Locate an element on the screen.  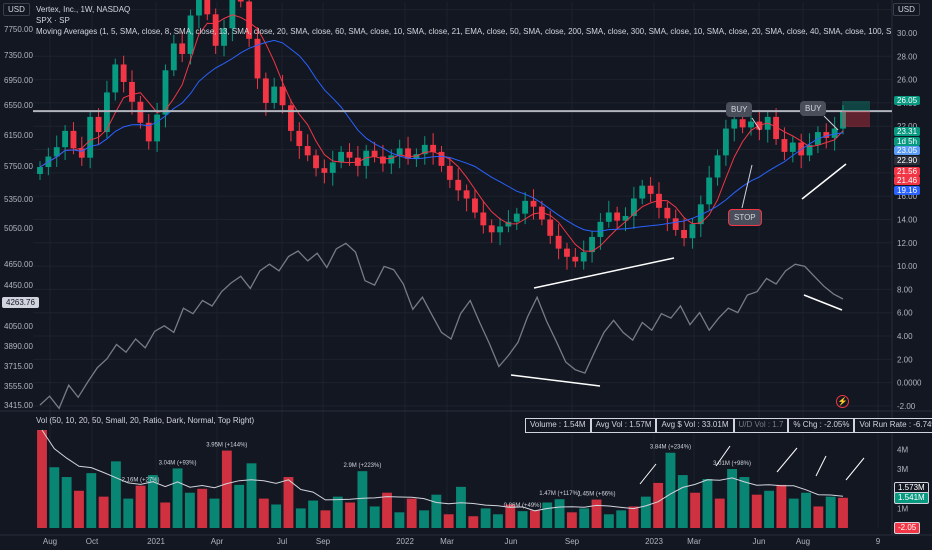
volume-annotation-label: 3.04M (+93%) is located at coordinates (178, 463).